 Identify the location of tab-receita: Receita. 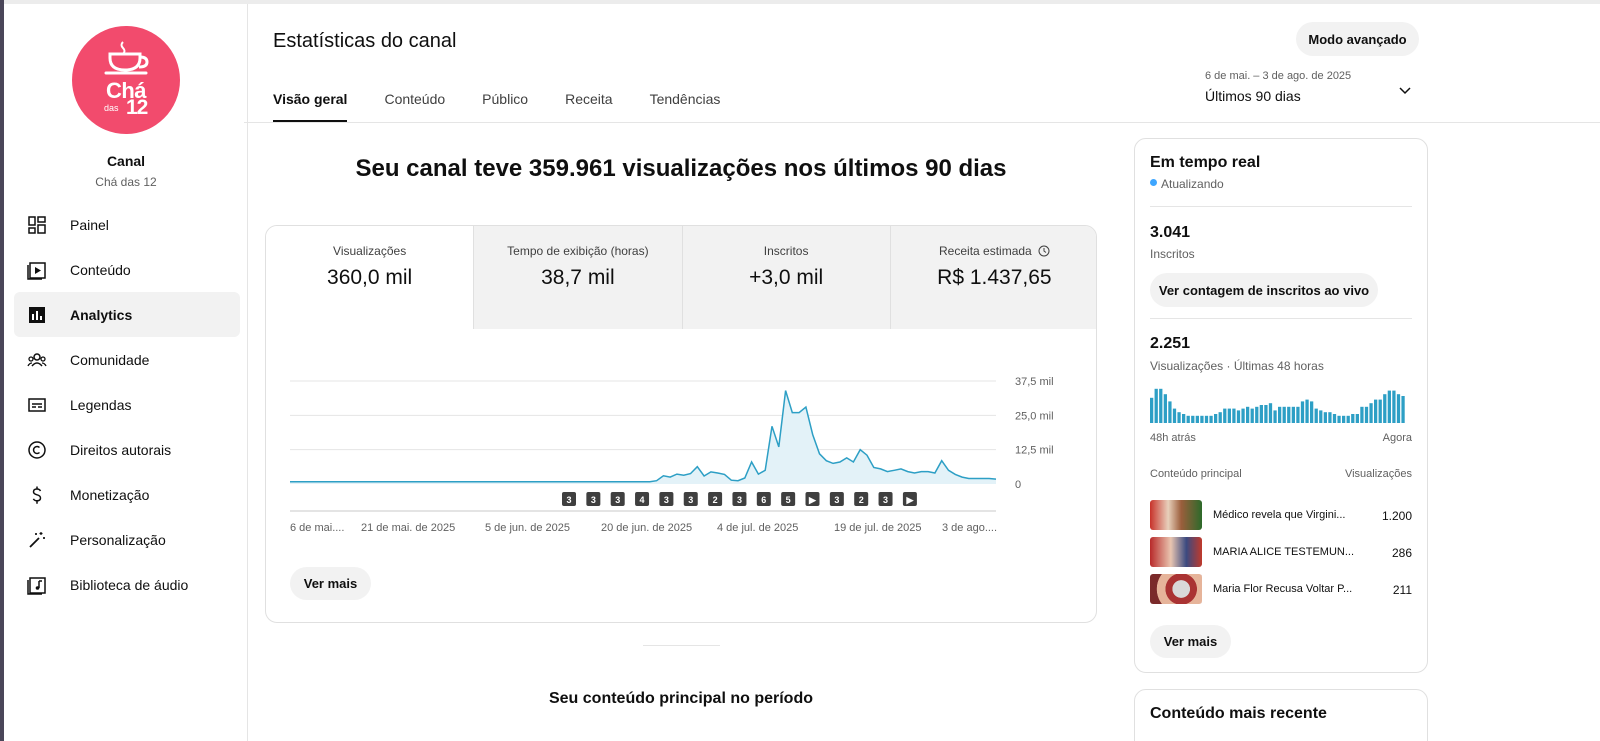
(589, 99).